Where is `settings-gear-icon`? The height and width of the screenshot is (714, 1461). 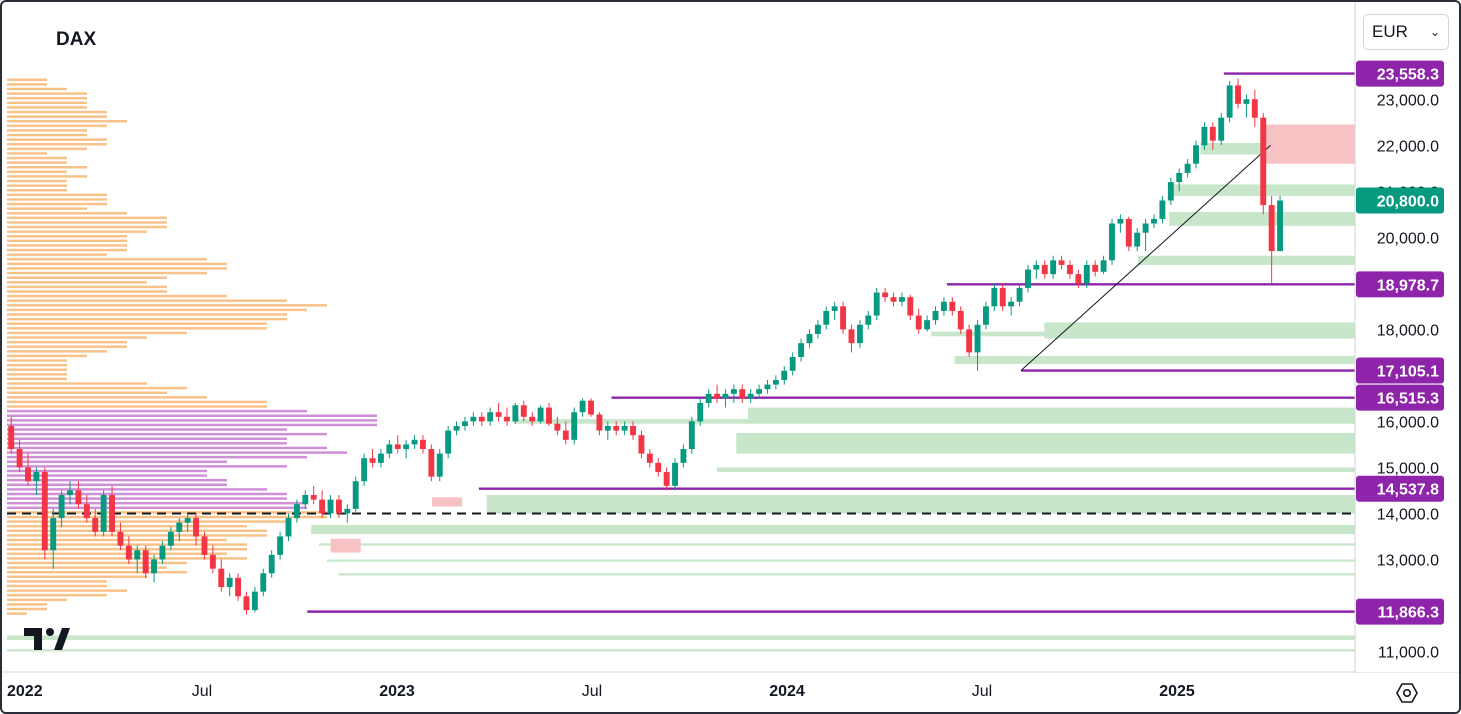
settings-gear-icon is located at coordinates (1407, 693).